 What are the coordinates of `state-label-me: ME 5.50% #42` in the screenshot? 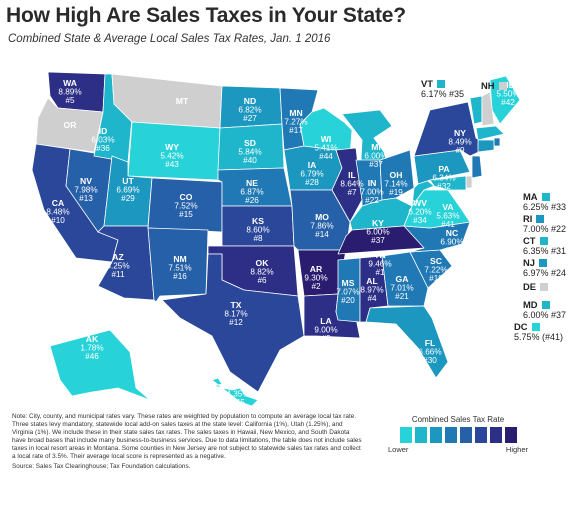 It's located at (507, 93).